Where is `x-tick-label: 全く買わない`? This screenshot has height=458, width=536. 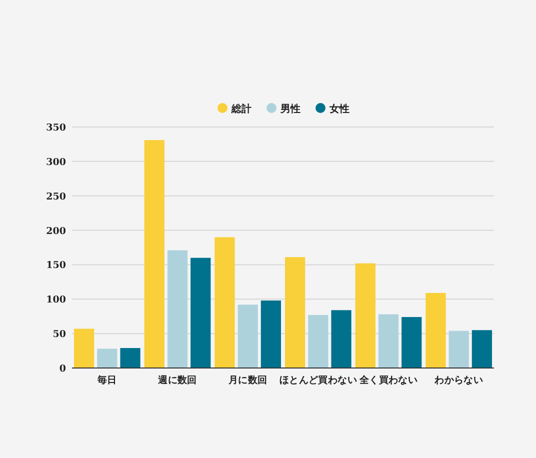 x-tick-label: 全く買わない is located at coordinates (388, 380).